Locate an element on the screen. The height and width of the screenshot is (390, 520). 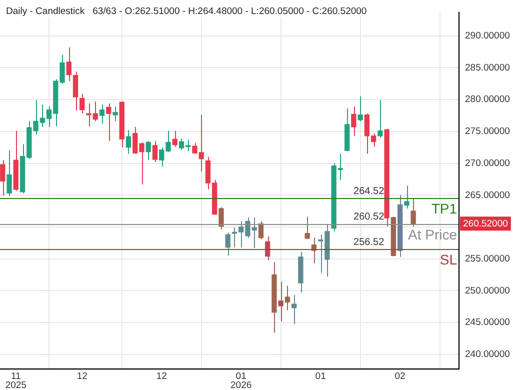
y-tick-label: 290.00000 is located at coordinates (487, 36).